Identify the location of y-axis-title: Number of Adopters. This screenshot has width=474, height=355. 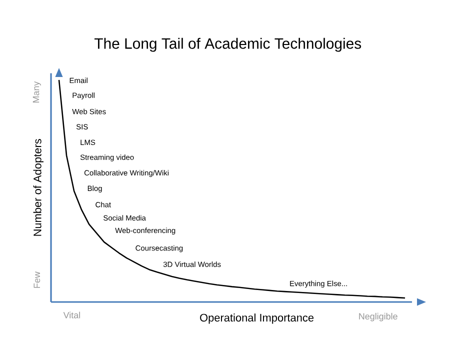
(38, 187).